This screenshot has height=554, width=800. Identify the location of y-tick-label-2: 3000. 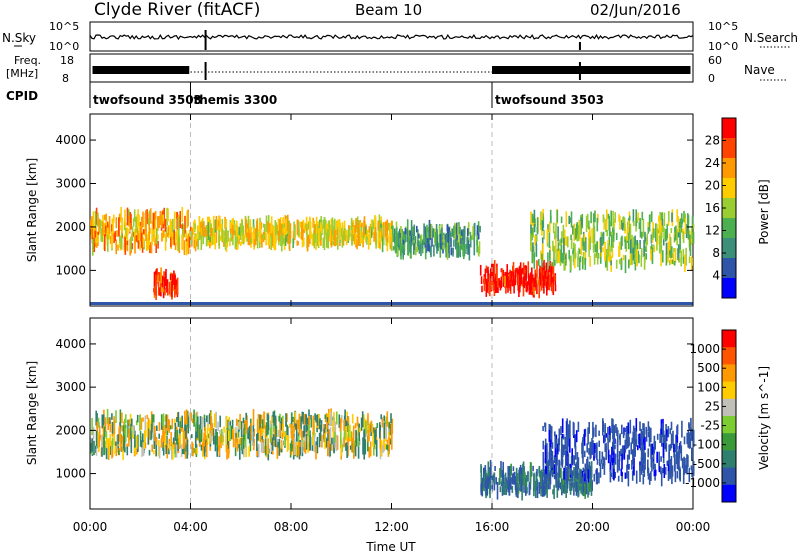
(70, 387).